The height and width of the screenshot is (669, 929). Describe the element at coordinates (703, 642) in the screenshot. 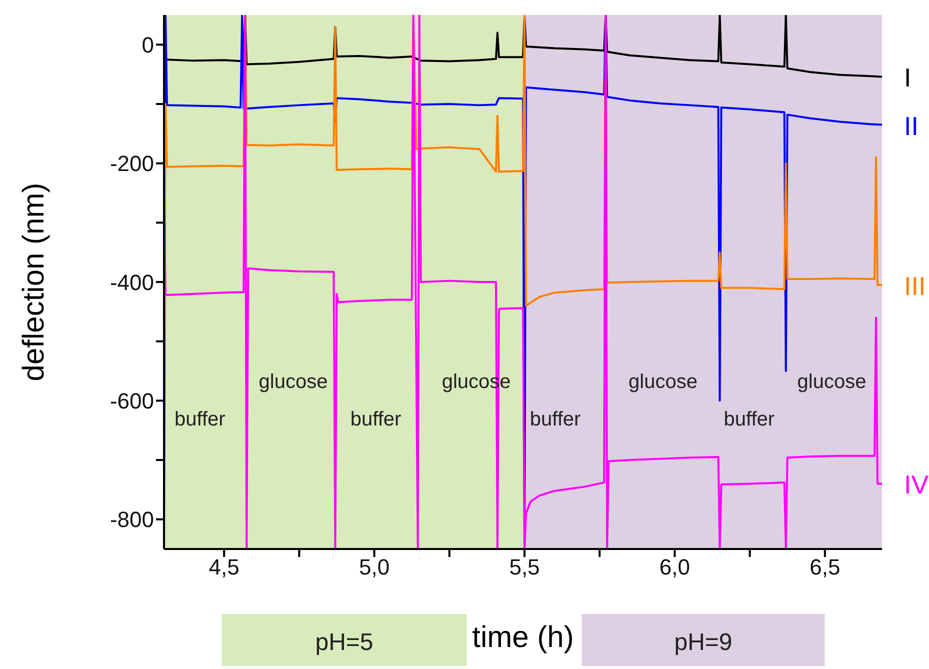

I see `text: pH=9` at that location.